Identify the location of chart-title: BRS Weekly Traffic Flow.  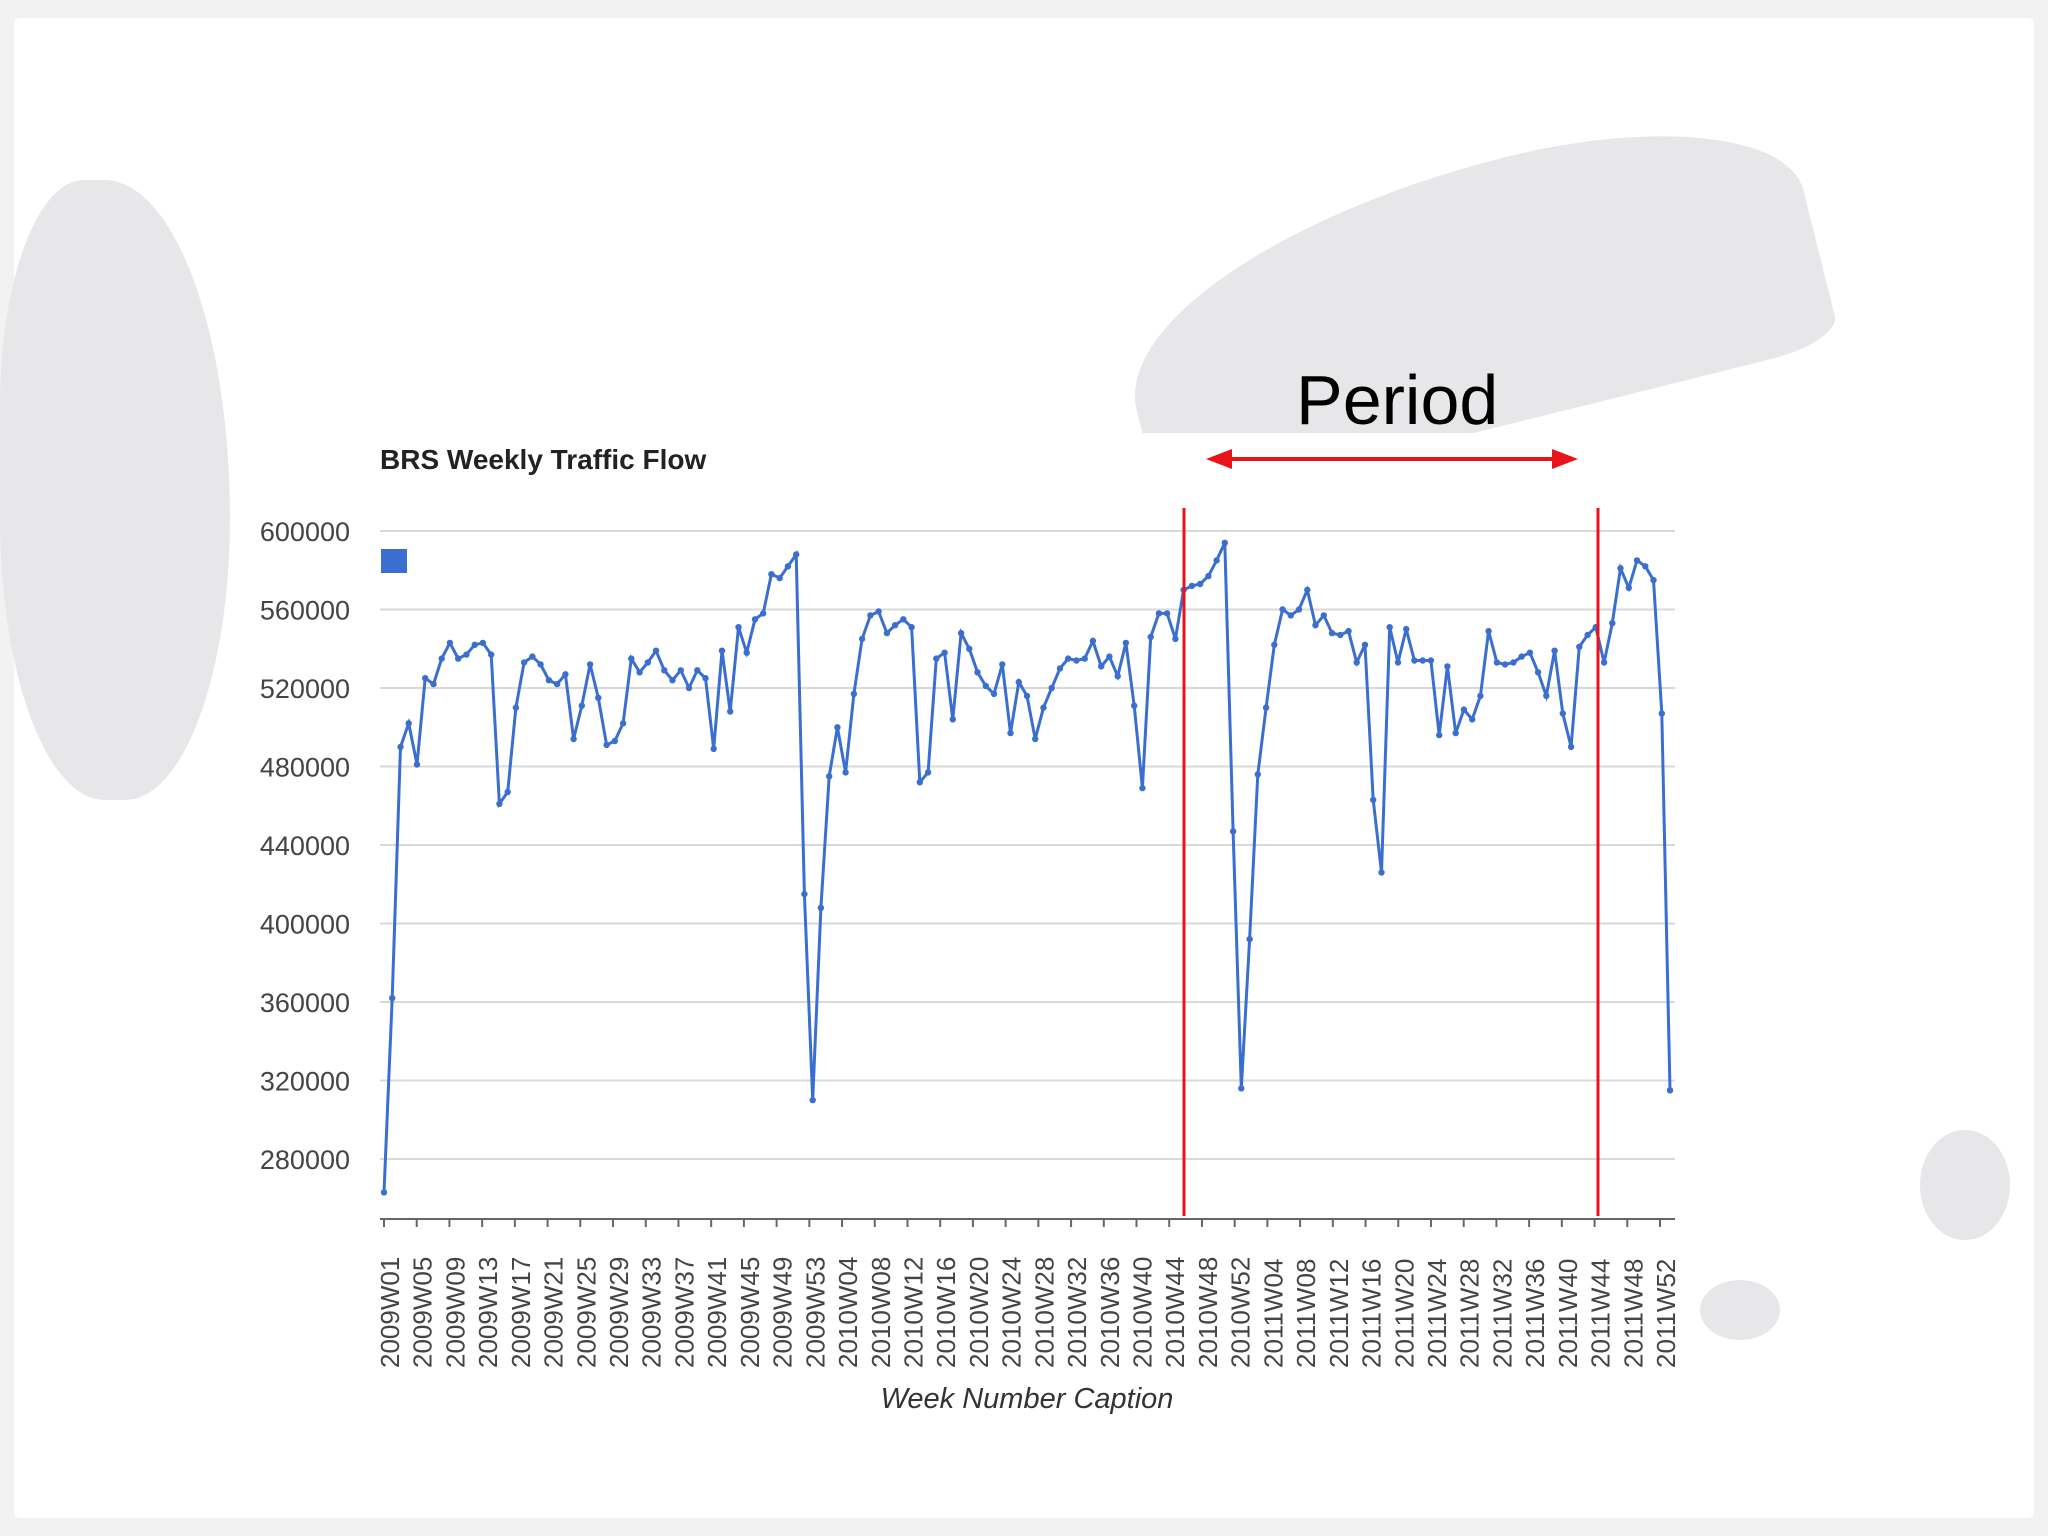
(543, 459).